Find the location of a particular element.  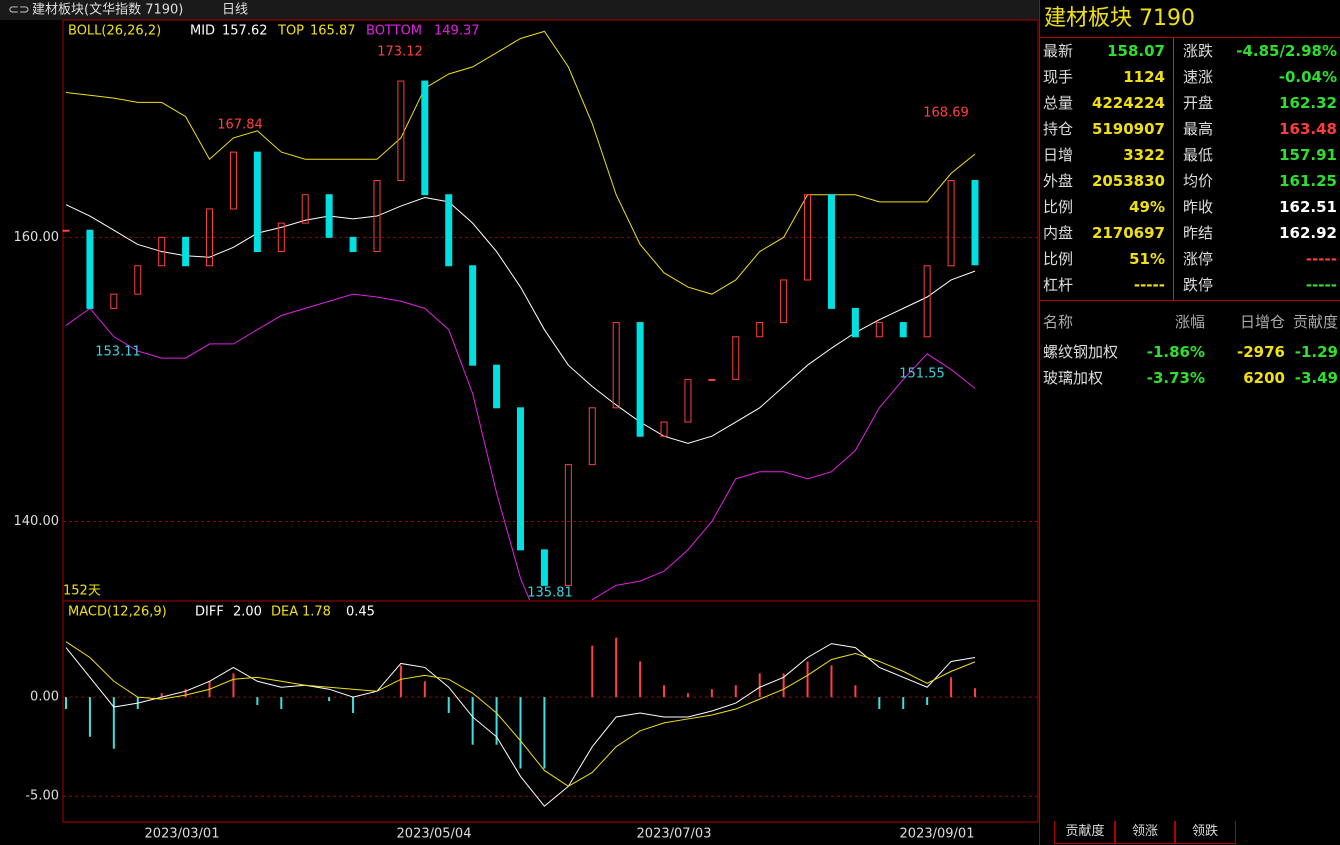

annotation: 135.81 is located at coordinates (550, 593).